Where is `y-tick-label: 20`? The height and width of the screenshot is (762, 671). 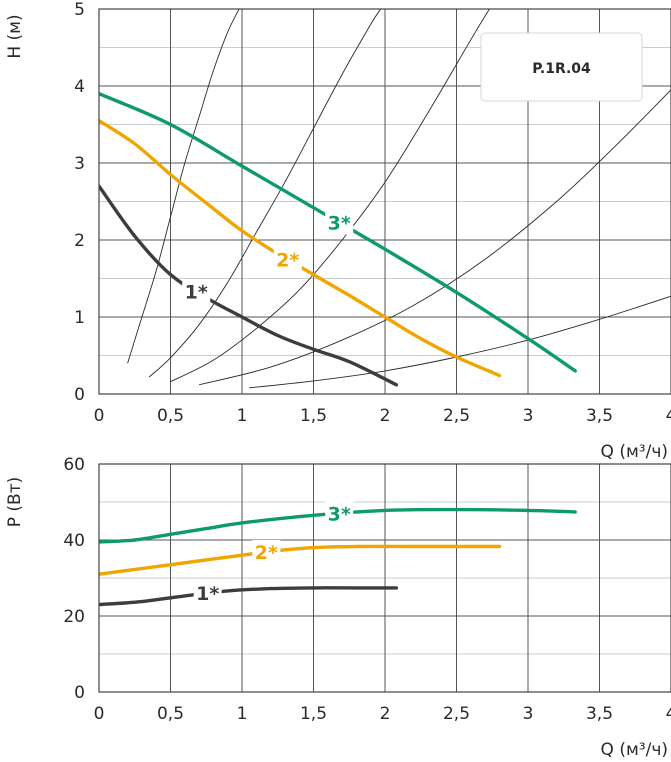
y-tick-label: 20 is located at coordinates (74, 617).